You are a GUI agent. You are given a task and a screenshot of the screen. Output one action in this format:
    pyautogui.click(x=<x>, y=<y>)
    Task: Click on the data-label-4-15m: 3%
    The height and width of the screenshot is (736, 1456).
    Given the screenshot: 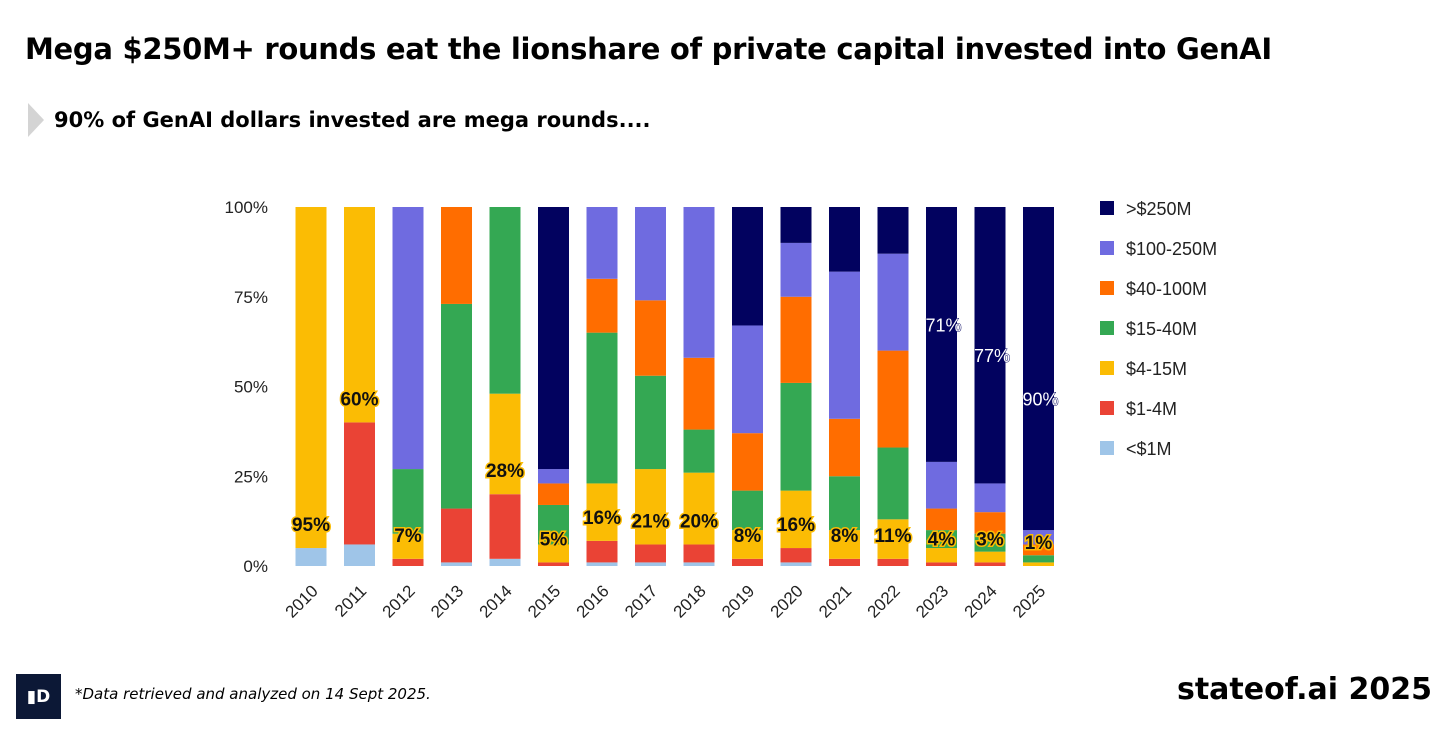 What is the action you would take?
    pyautogui.click(x=990, y=539)
    